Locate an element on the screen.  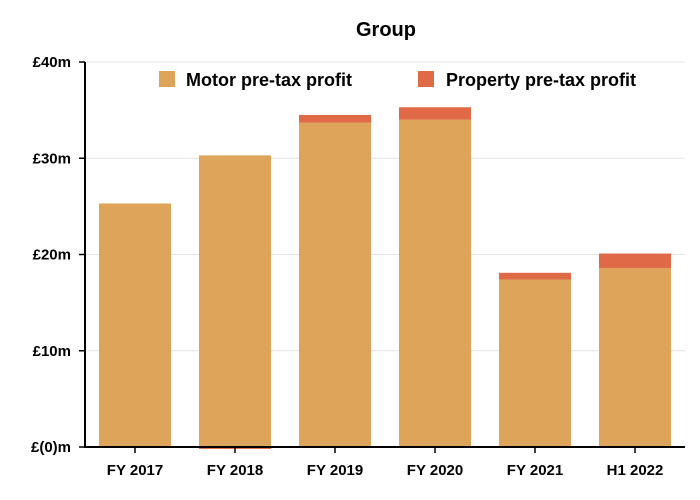
legend-label-motor: Motor pre-tax profit is located at coordinates (269, 80).